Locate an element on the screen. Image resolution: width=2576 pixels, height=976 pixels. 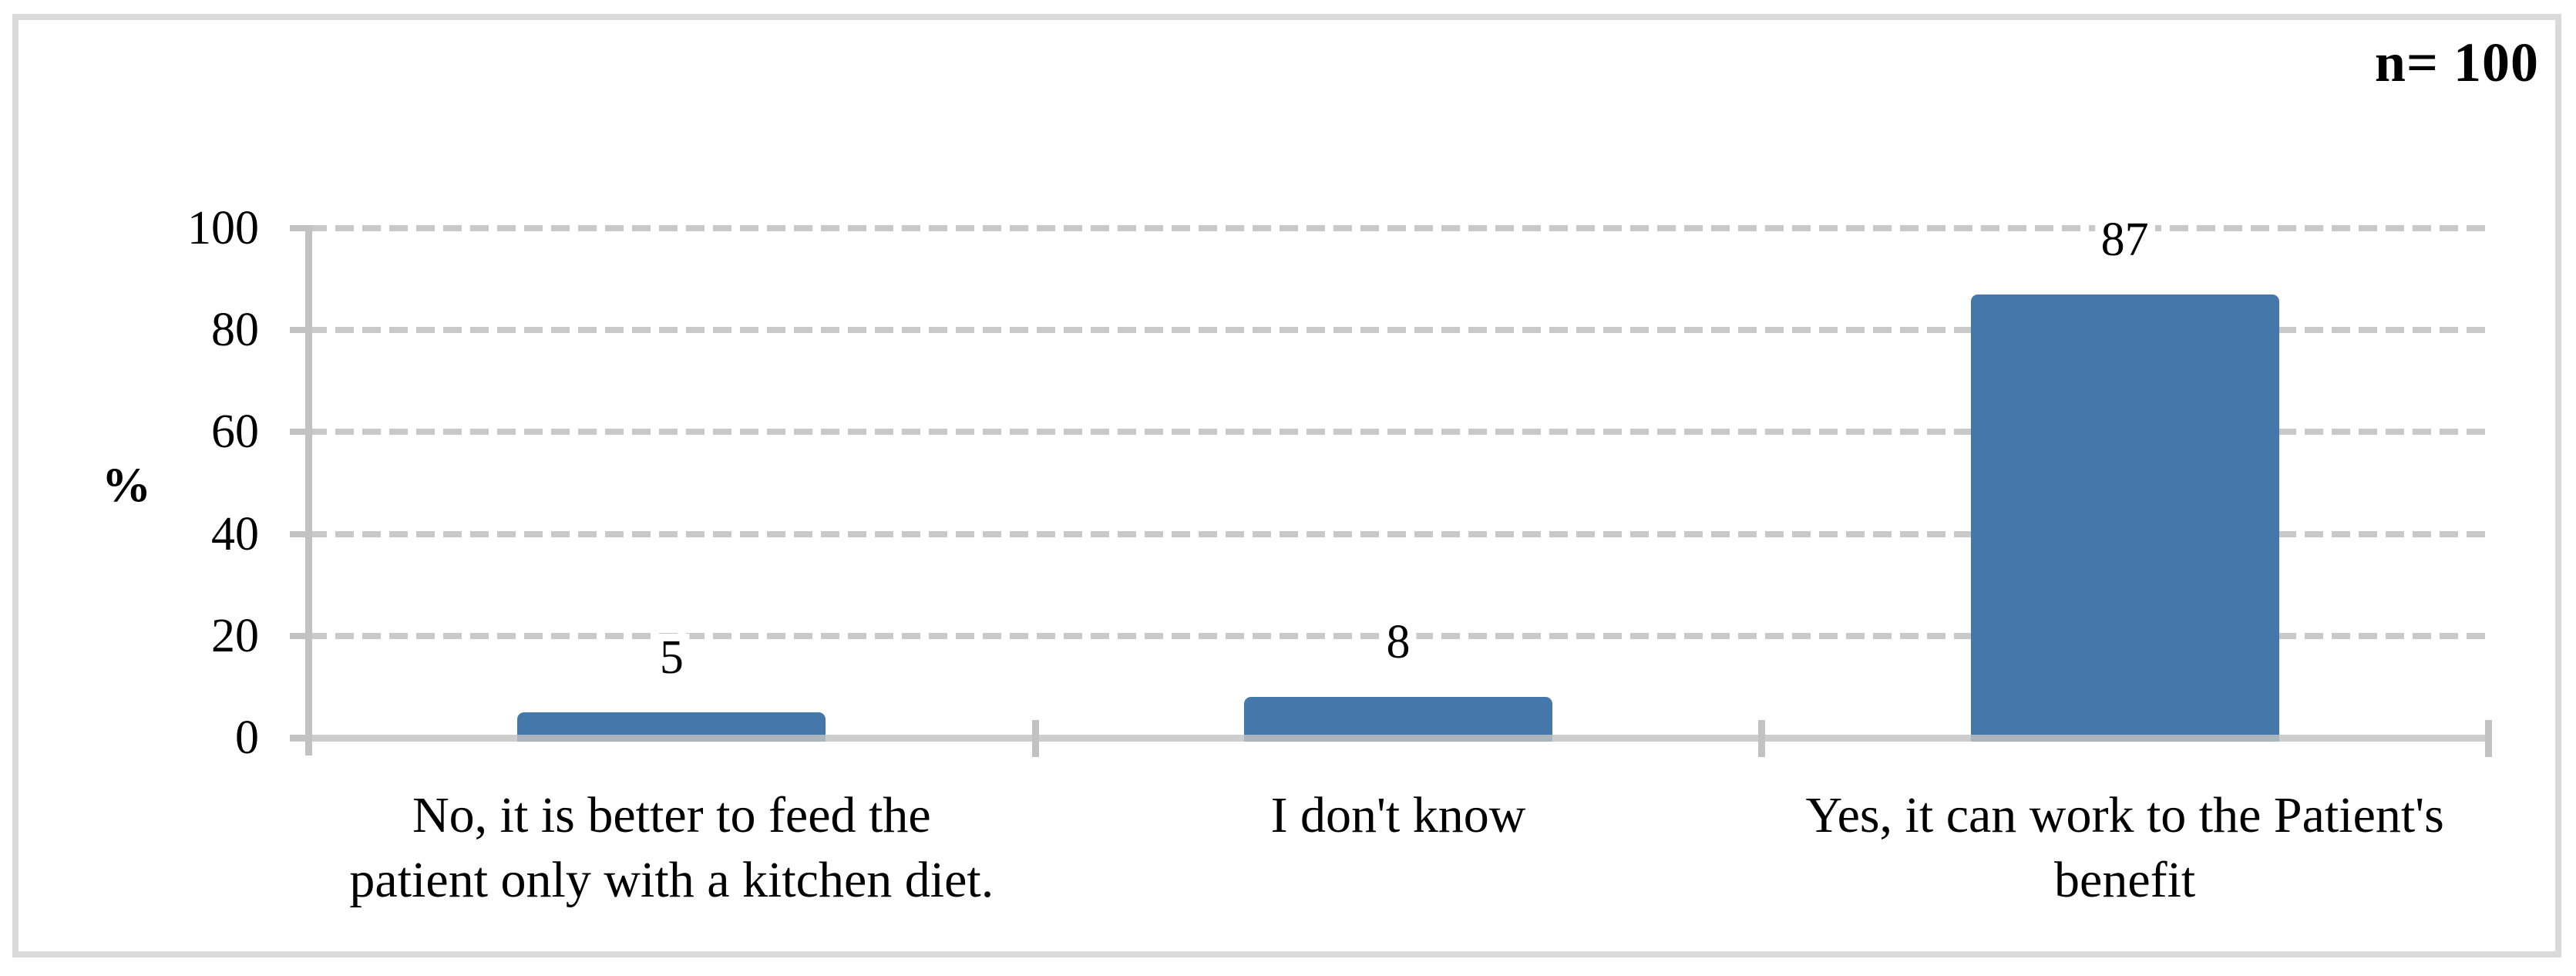
y-tick-label-60: 60 is located at coordinates (235, 433).